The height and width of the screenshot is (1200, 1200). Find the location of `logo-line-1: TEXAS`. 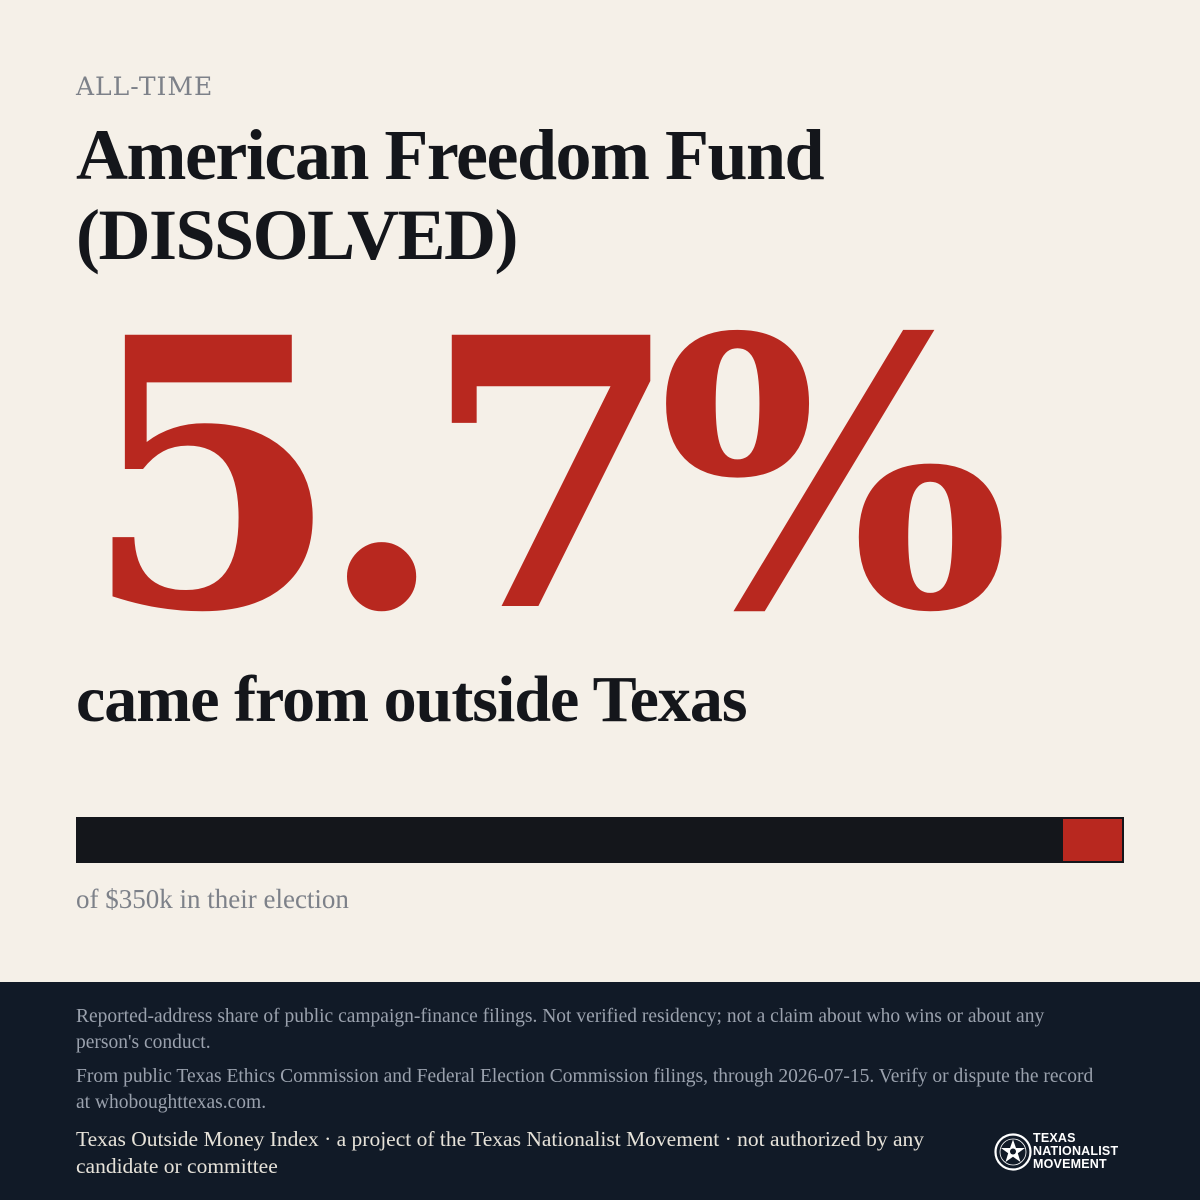

logo-line-1: TEXAS is located at coordinates (1054, 1138).